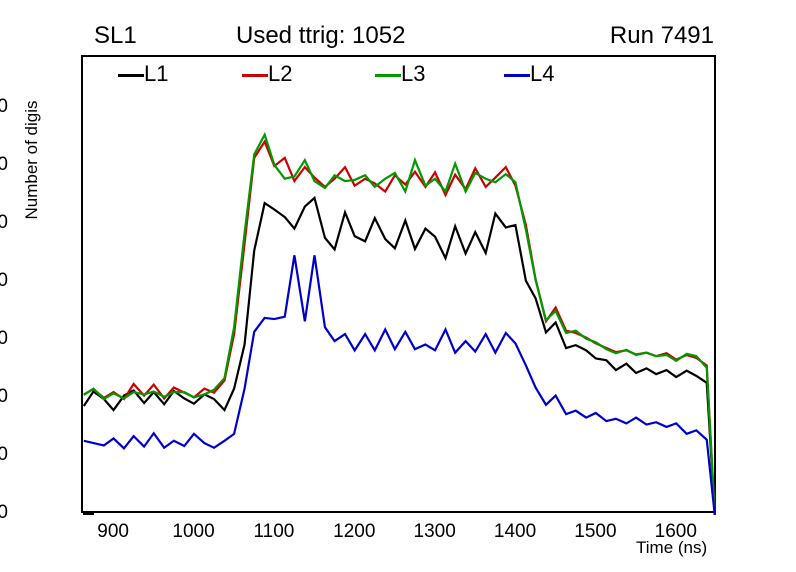 This screenshot has width=796, height=572. Describe the element at coordinates (4, 339) in the screenshot. I see `y-tick-label: 1500` at that location.